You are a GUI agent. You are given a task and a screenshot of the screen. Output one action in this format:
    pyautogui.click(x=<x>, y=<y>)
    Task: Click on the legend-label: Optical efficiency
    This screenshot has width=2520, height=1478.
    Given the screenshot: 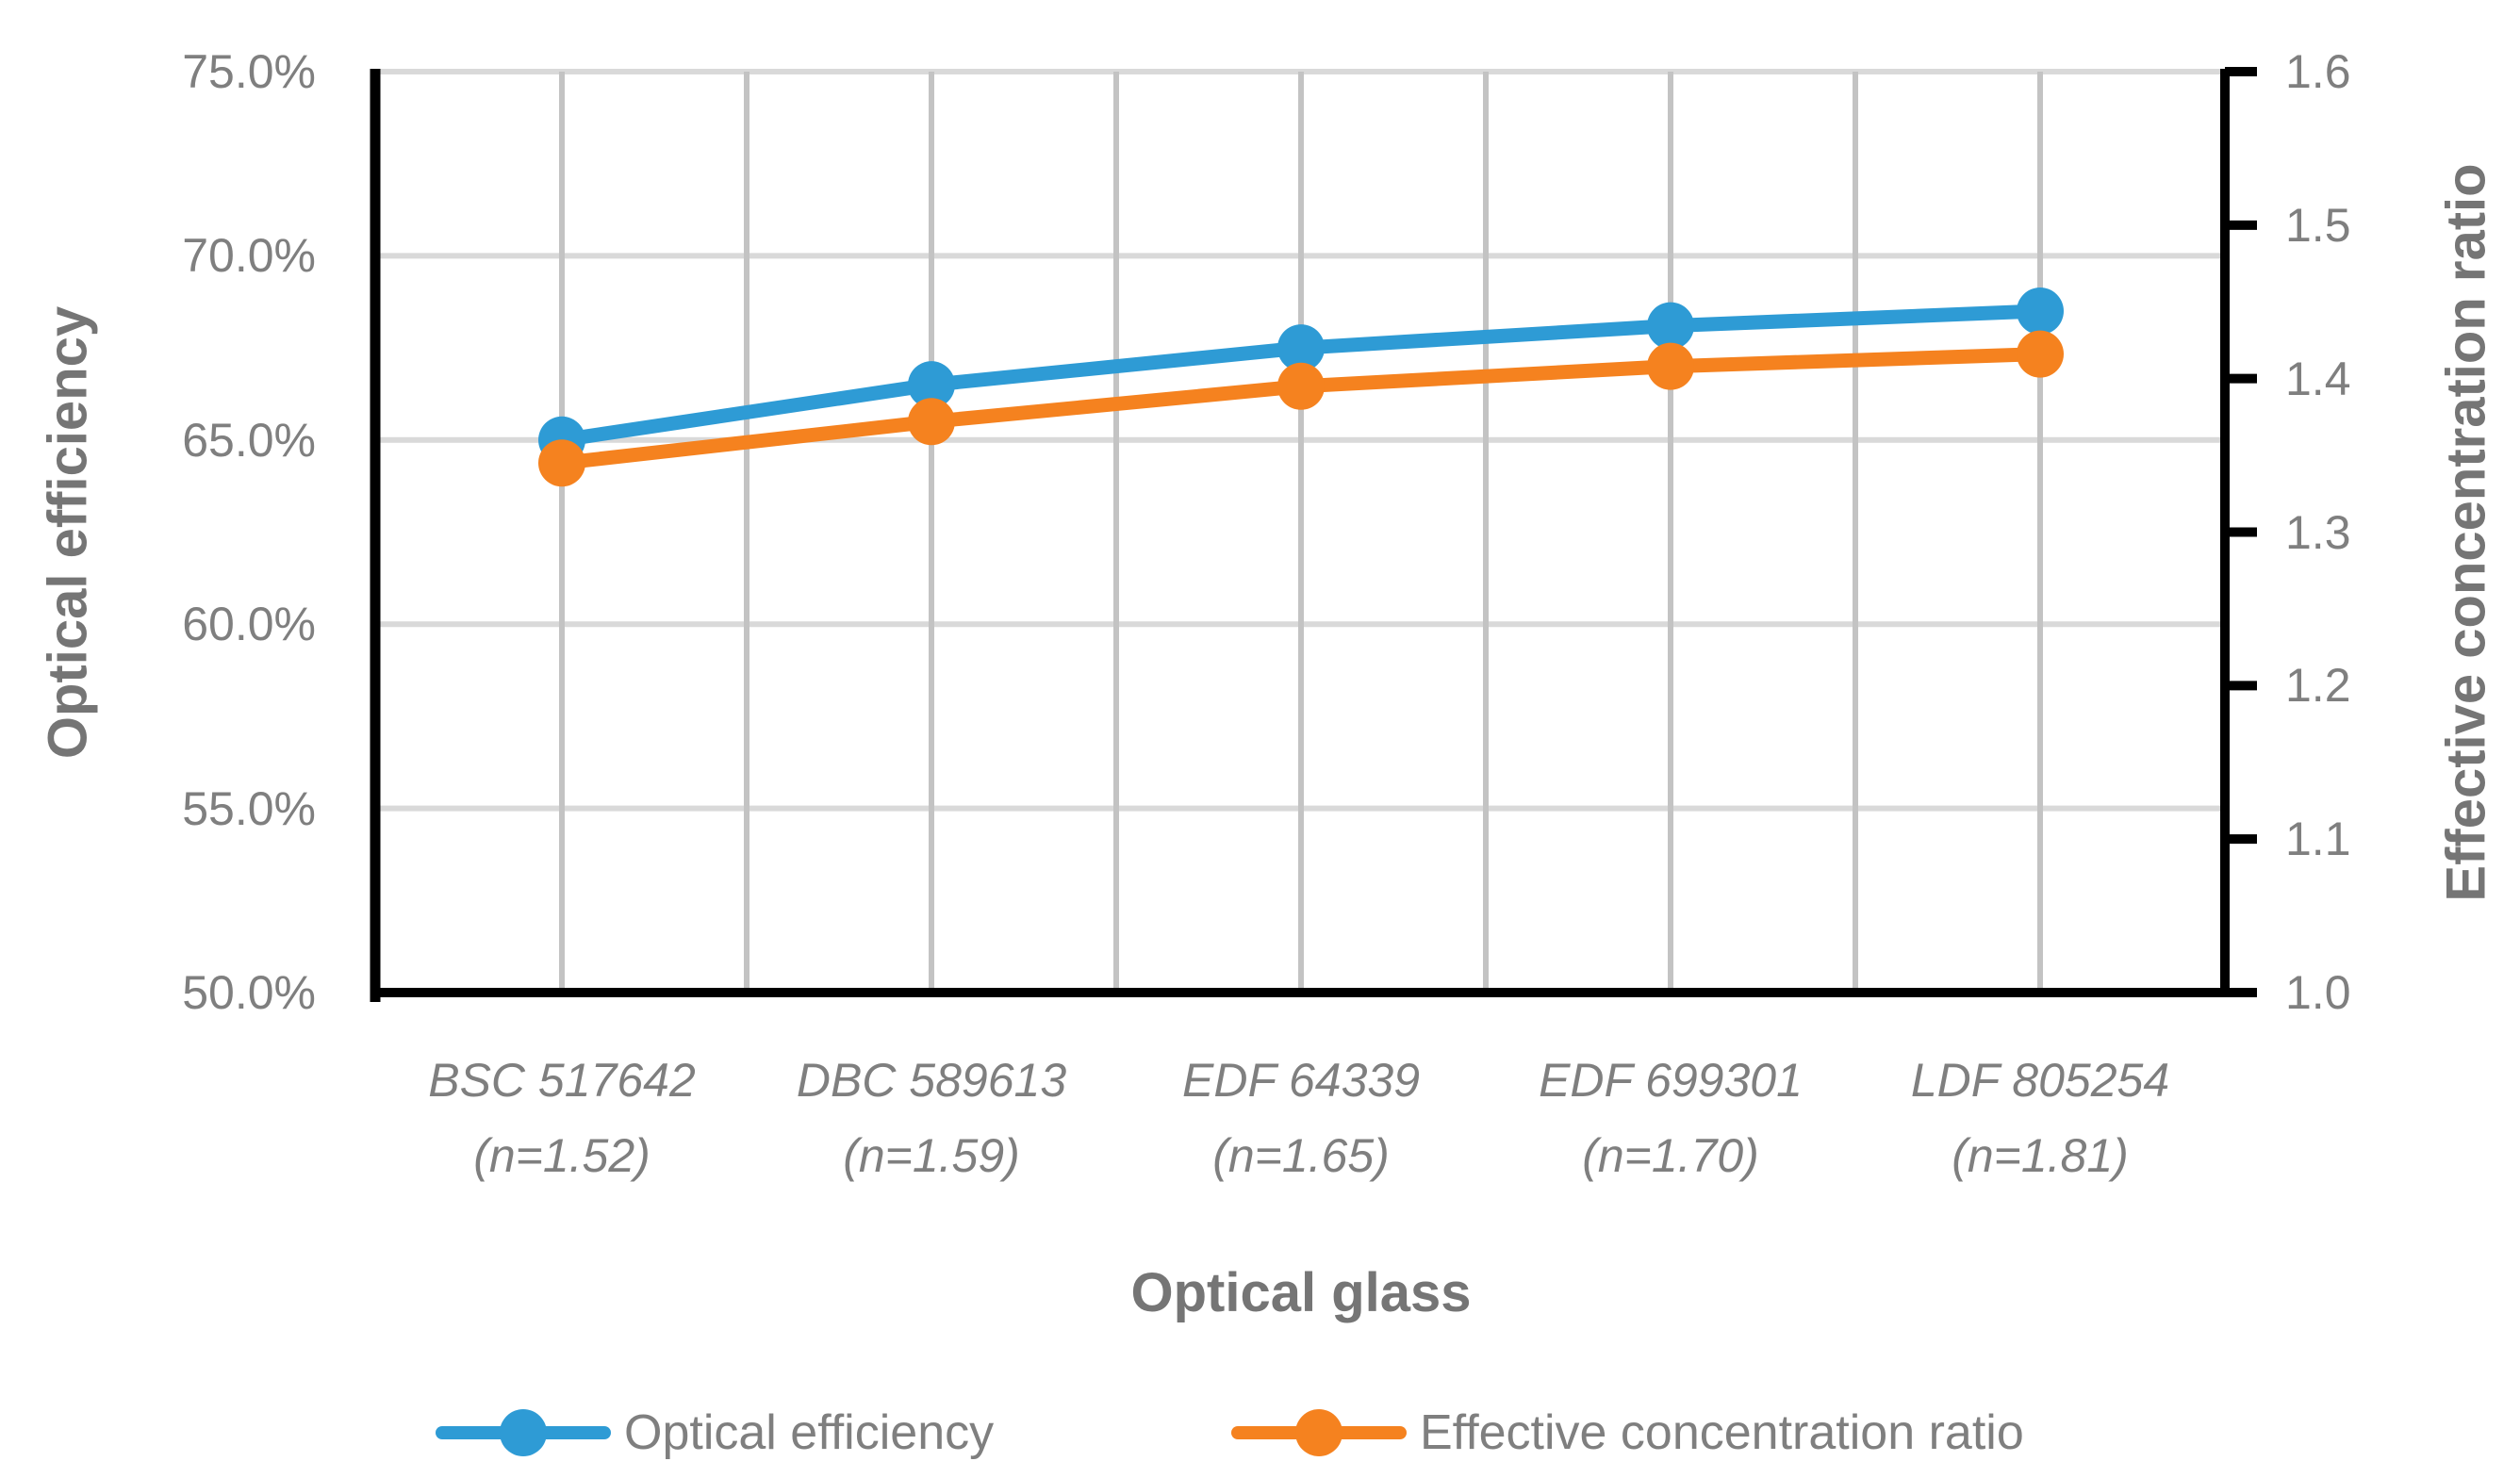 What is the action you would take?
    pyautogui.click(x=809, y=1432)
    